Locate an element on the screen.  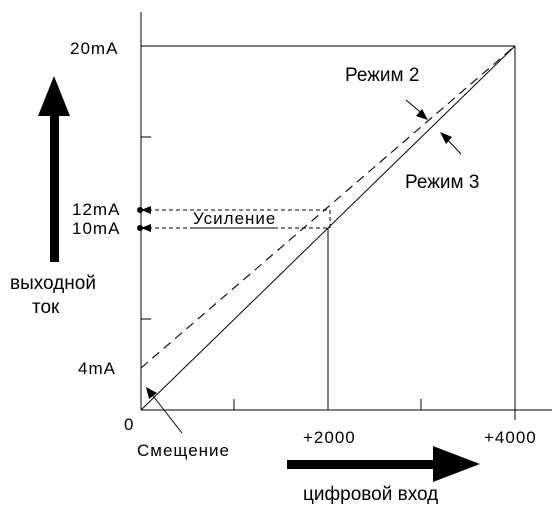
label-4ma: 4mA is located at coordinates (97, 368).